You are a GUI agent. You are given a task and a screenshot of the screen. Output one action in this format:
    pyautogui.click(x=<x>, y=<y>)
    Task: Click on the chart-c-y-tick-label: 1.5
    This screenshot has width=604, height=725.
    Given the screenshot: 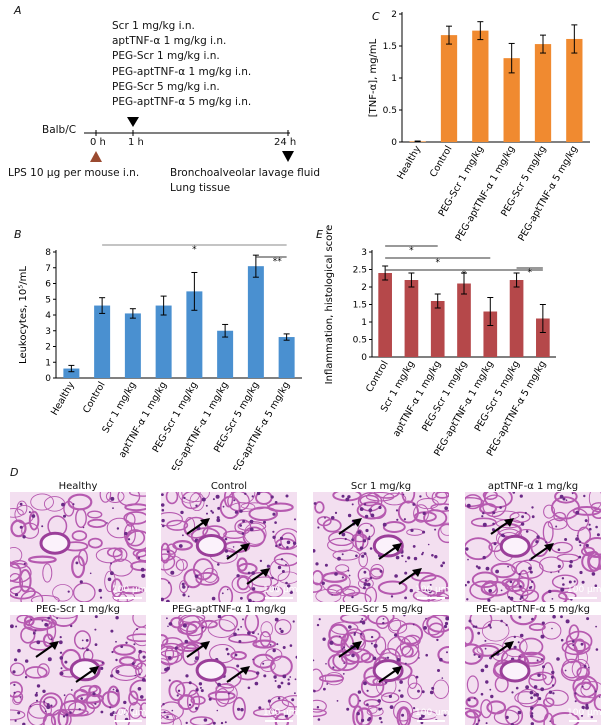 What is the action you would take?
    pyautogui.click(x=390, y=47)
    